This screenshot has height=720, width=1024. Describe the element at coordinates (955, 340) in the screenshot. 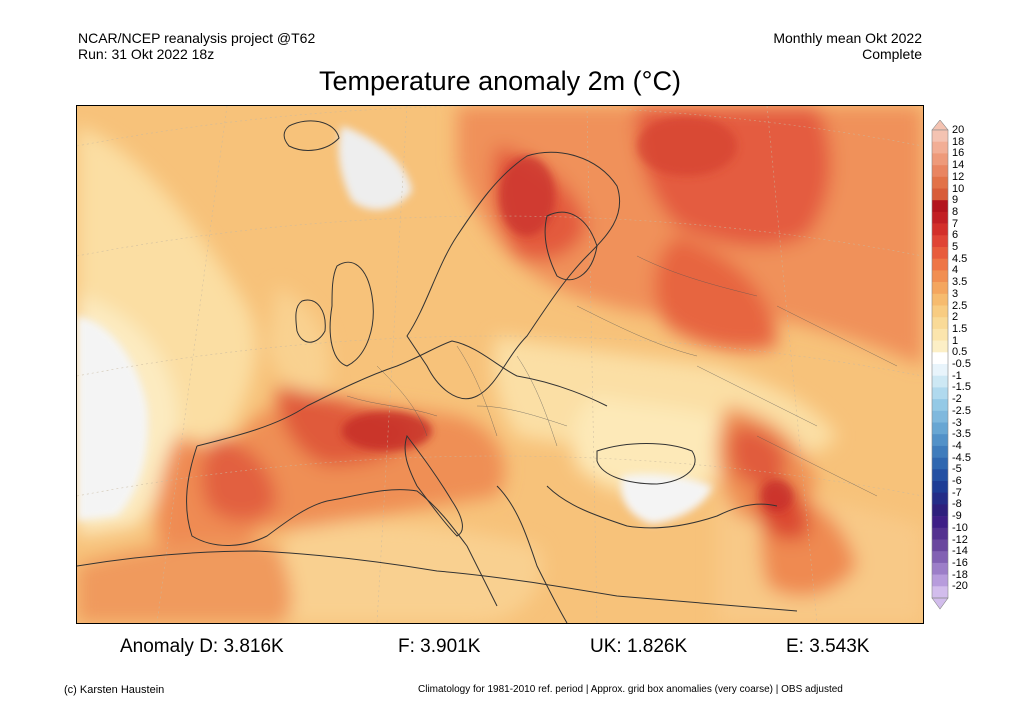

I see `legend-label: 1` at that location.